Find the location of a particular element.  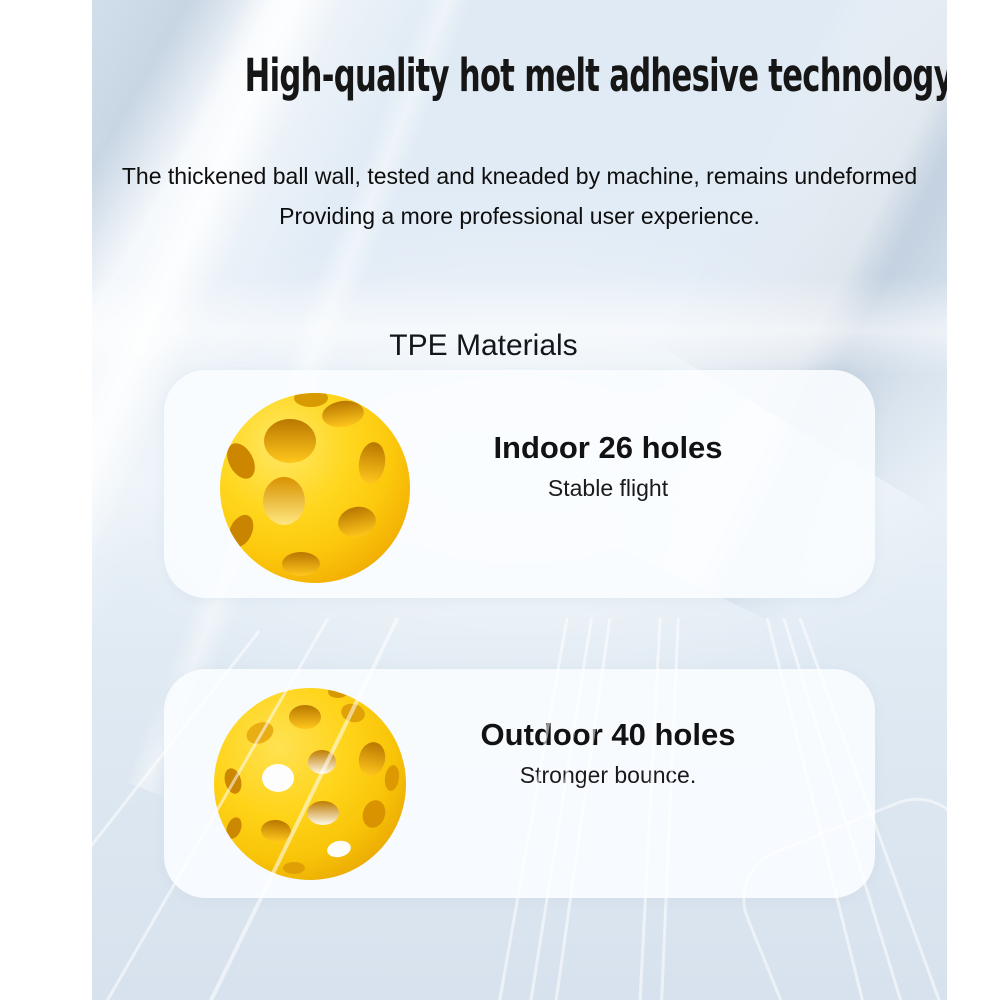

indoor-card-title: Indoor 26 holes is located at coordinates (608, 447).